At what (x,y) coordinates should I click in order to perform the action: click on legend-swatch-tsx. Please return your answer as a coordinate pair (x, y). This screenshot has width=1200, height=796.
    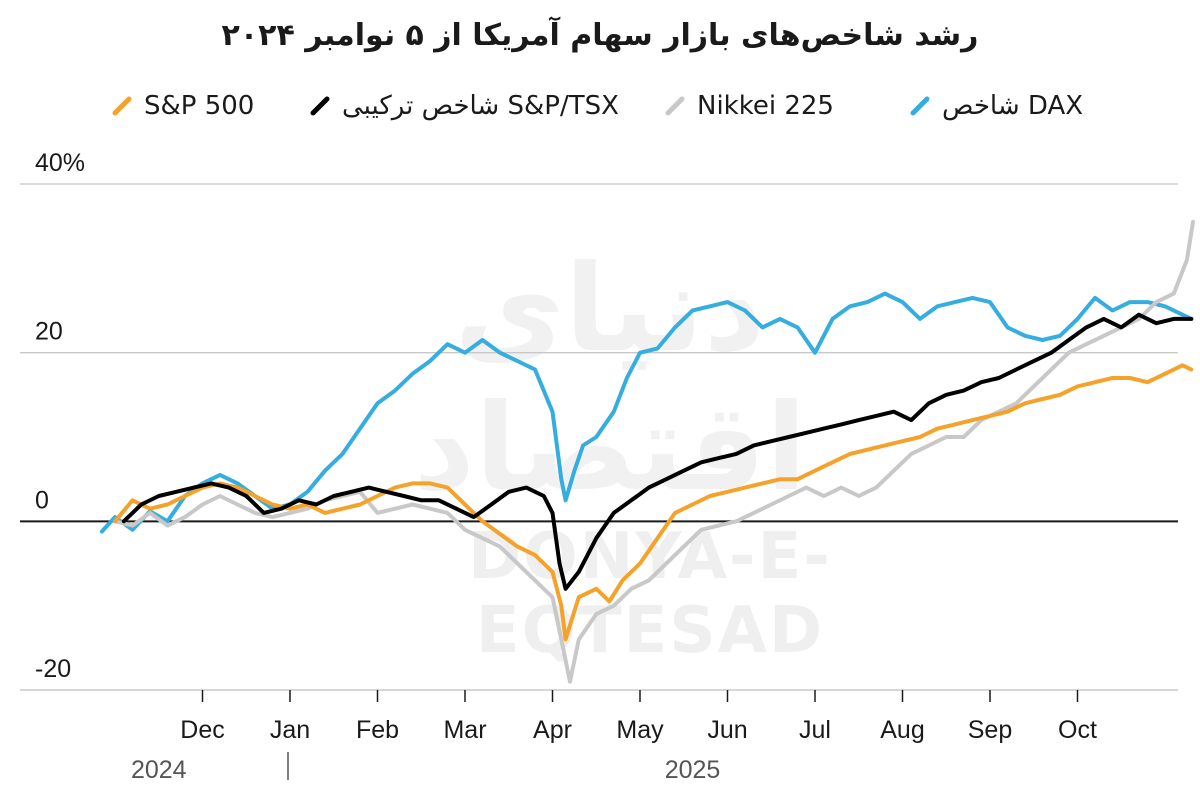
    Looking at the image, I should click on (320, 106).